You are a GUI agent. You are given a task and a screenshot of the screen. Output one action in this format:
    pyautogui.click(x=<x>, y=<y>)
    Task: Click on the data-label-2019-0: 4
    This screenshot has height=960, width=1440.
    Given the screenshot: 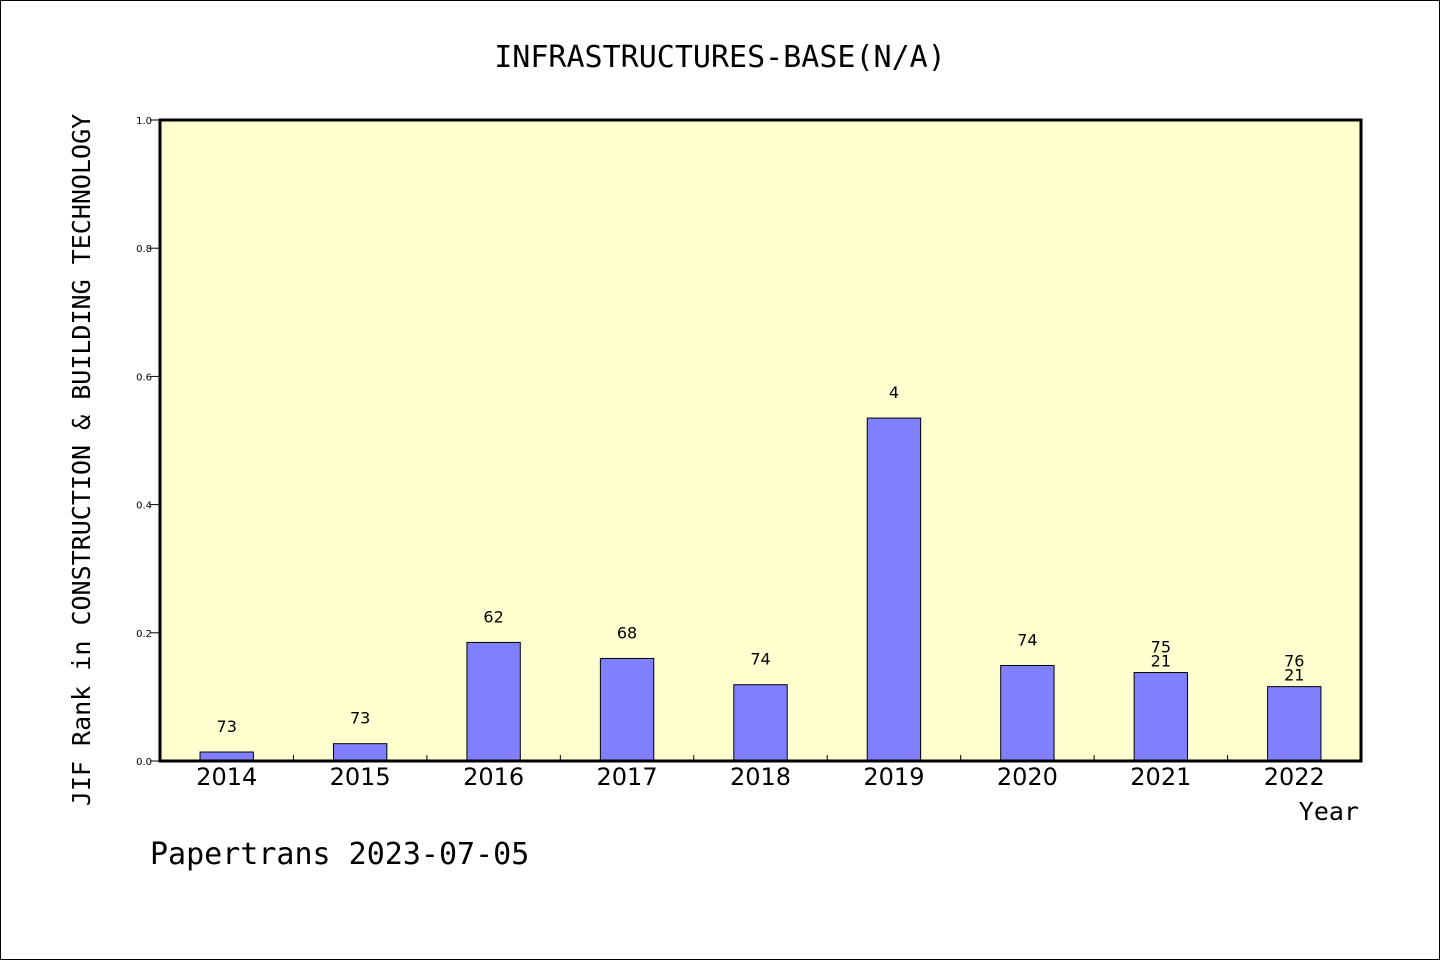 What is the action you would take?
    pyautogui.click(x=894, y=392)
    